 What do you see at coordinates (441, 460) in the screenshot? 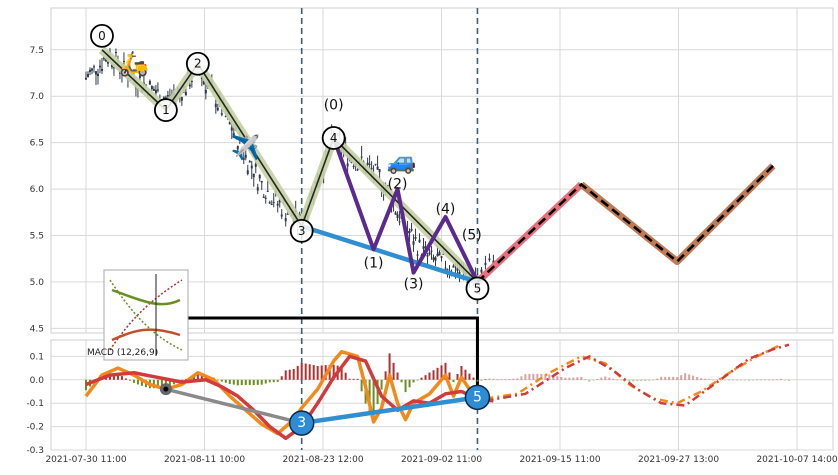
I see `x-tick-label: 2021-09-02 11:00` at bounding box center [441, 460].